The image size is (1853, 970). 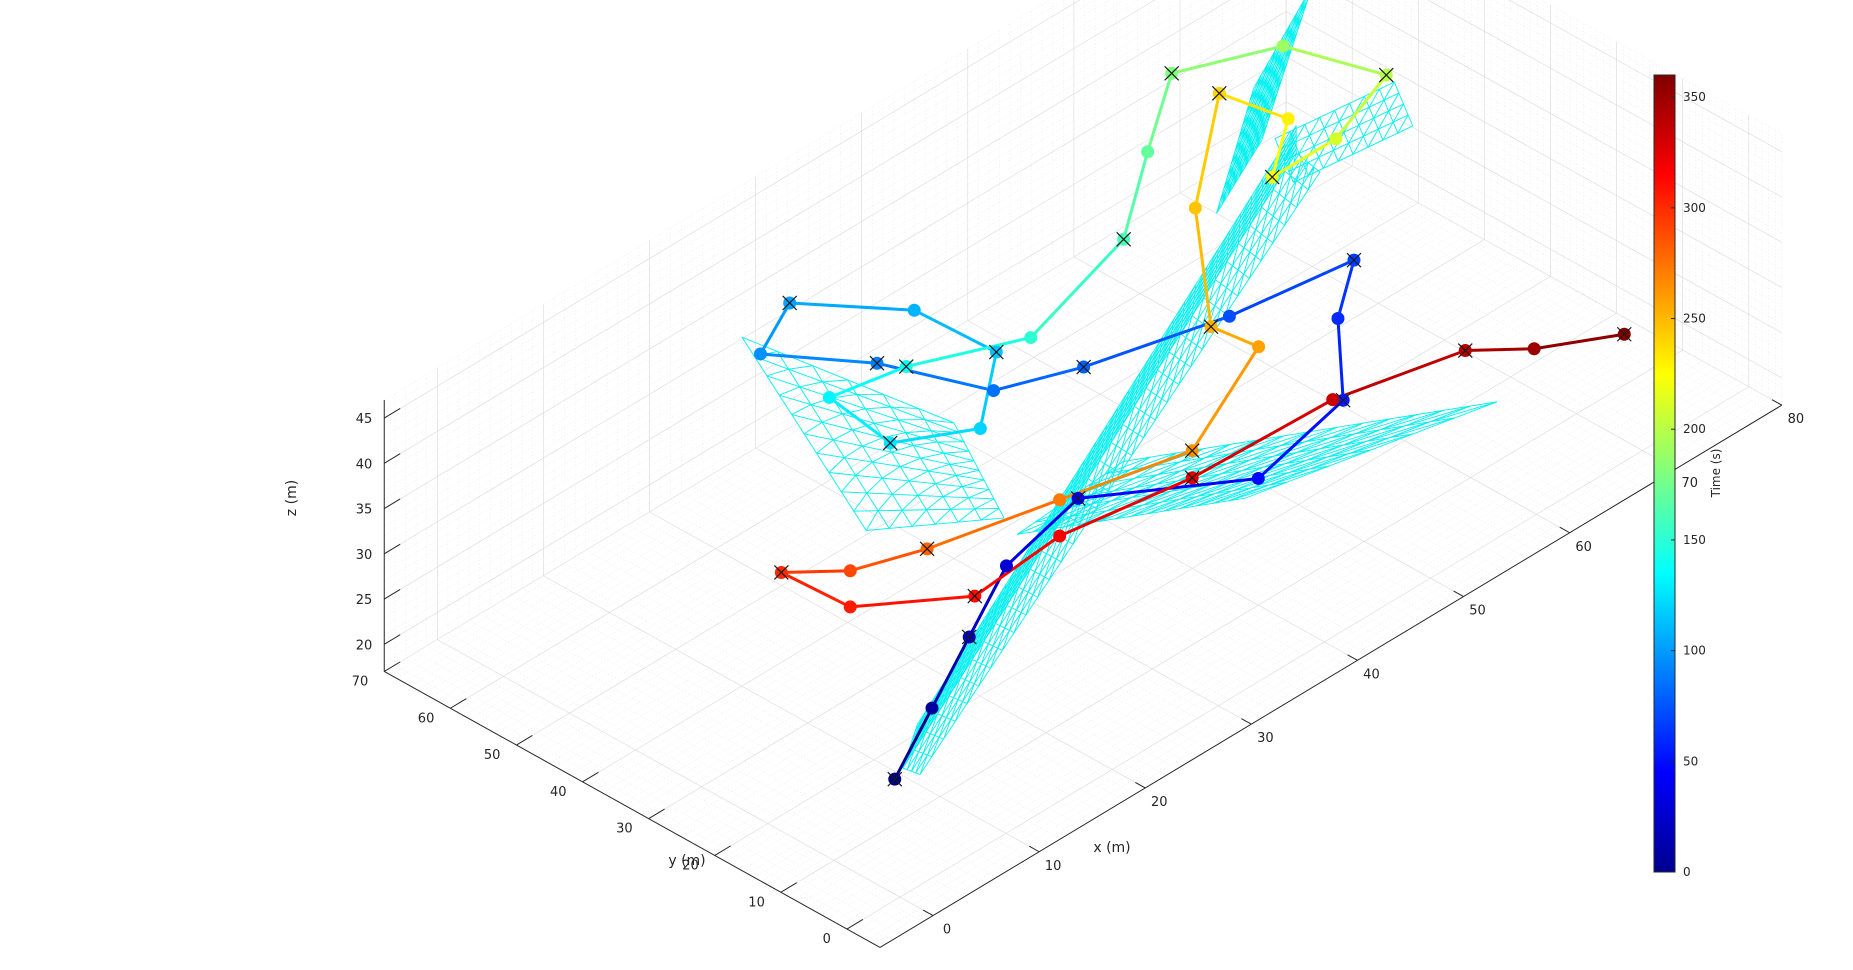 What do you see at coordinates (1694, 429) in the screenshot?
I see `colorbar-tick-label: 200` at bounding box center [1694, 429].